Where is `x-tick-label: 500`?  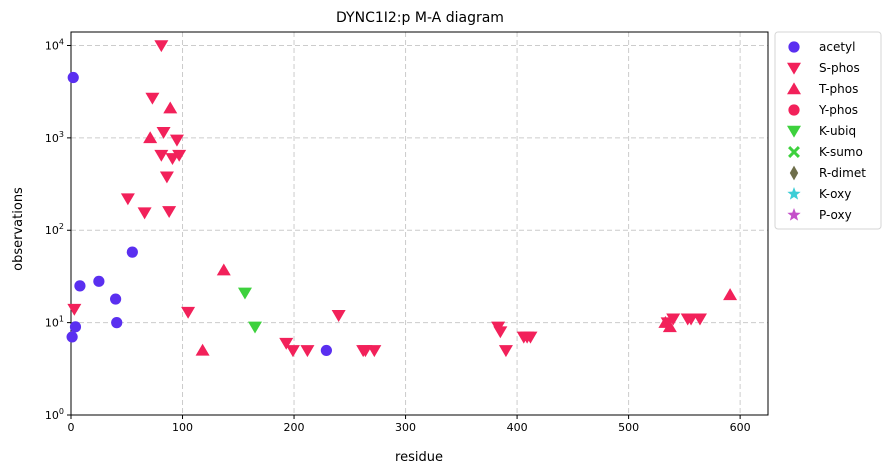
x-tick-label: 500 is located at coordinates (628, 427).